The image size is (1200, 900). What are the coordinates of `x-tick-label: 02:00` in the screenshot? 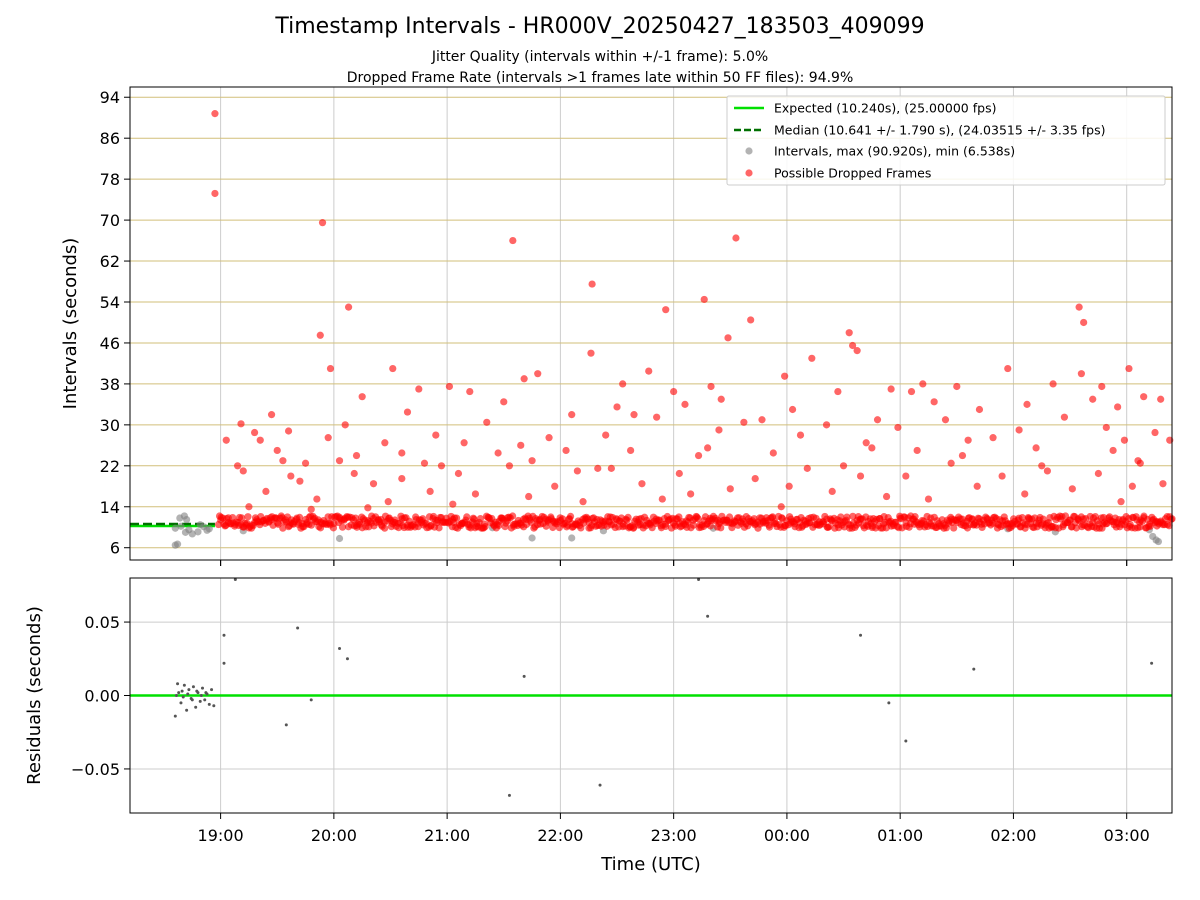 It's located at (1013, 835).